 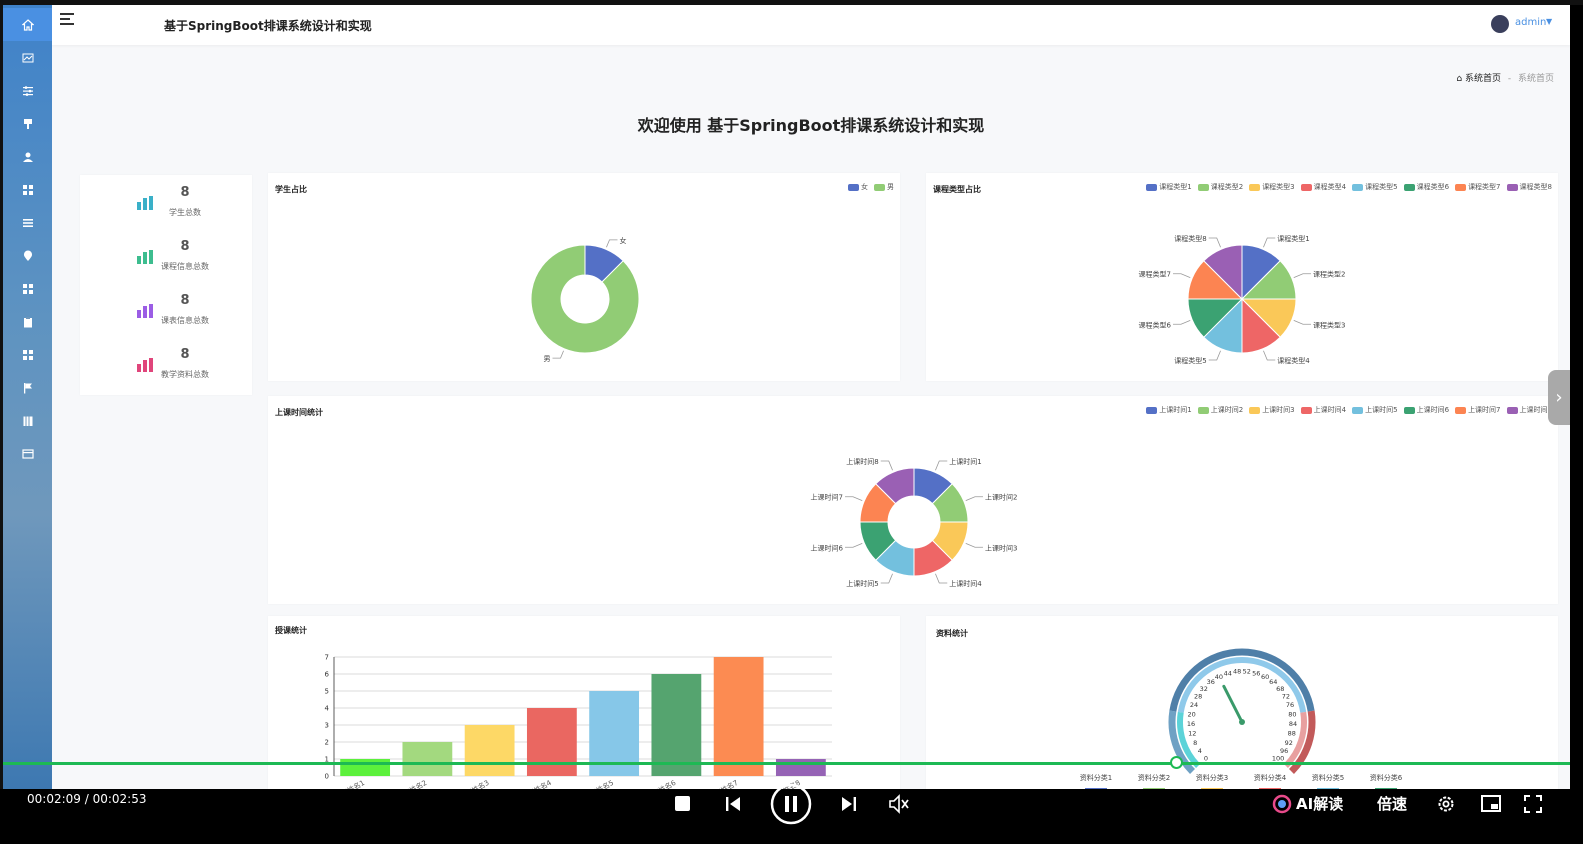 What do you see at coordinates (899, 804) in the screenshot?
I see `mute-icon` at bounding box center [899, 804].